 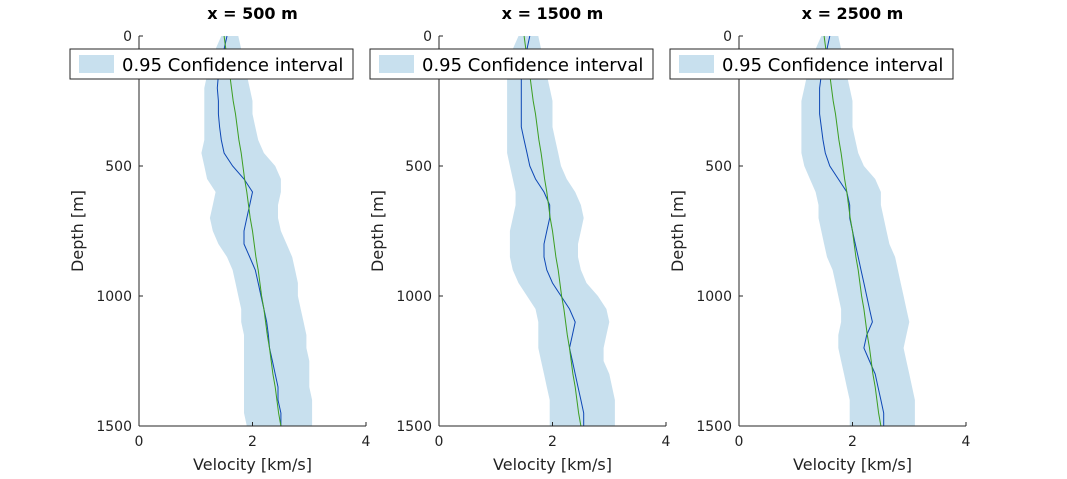 I want to click on chart-title: x = 500 m, so click(x=252, y=13).